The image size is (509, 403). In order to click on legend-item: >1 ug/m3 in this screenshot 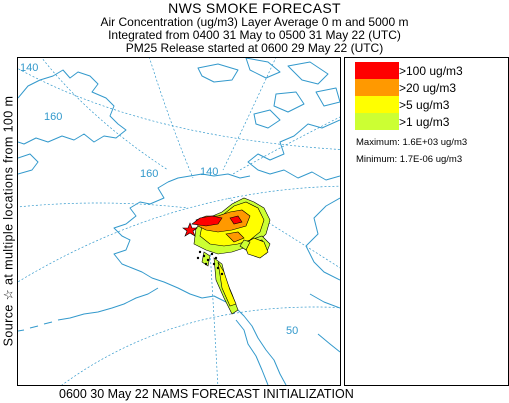, I will do `click(402, 121)`.